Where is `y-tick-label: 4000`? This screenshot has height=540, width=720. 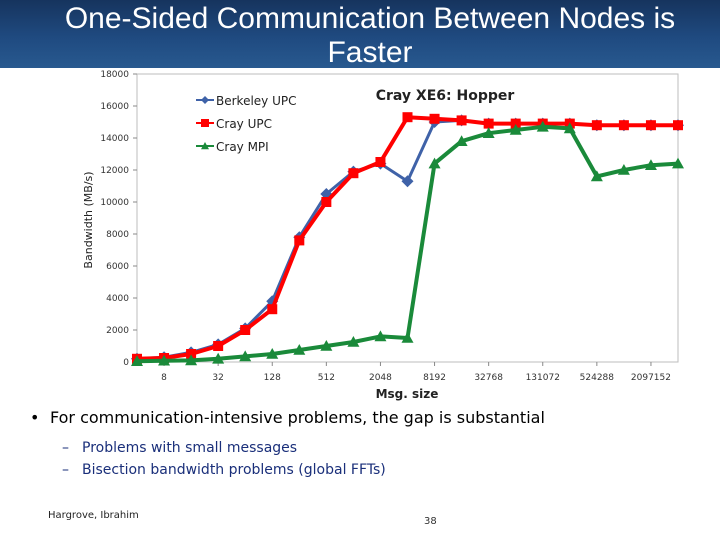 y-tick-label: 4000 is located at coordinates (117, 299).